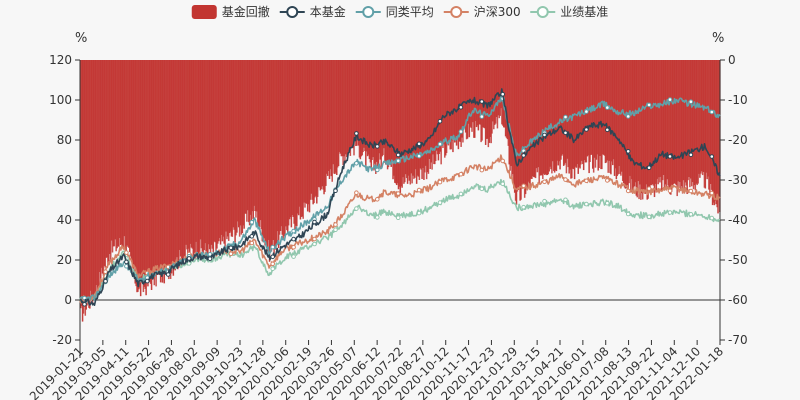  What do you see at coordinates (60, 60) in the screenshot?
I see `left-tick-label: 120` at bounding box center [60, 60].